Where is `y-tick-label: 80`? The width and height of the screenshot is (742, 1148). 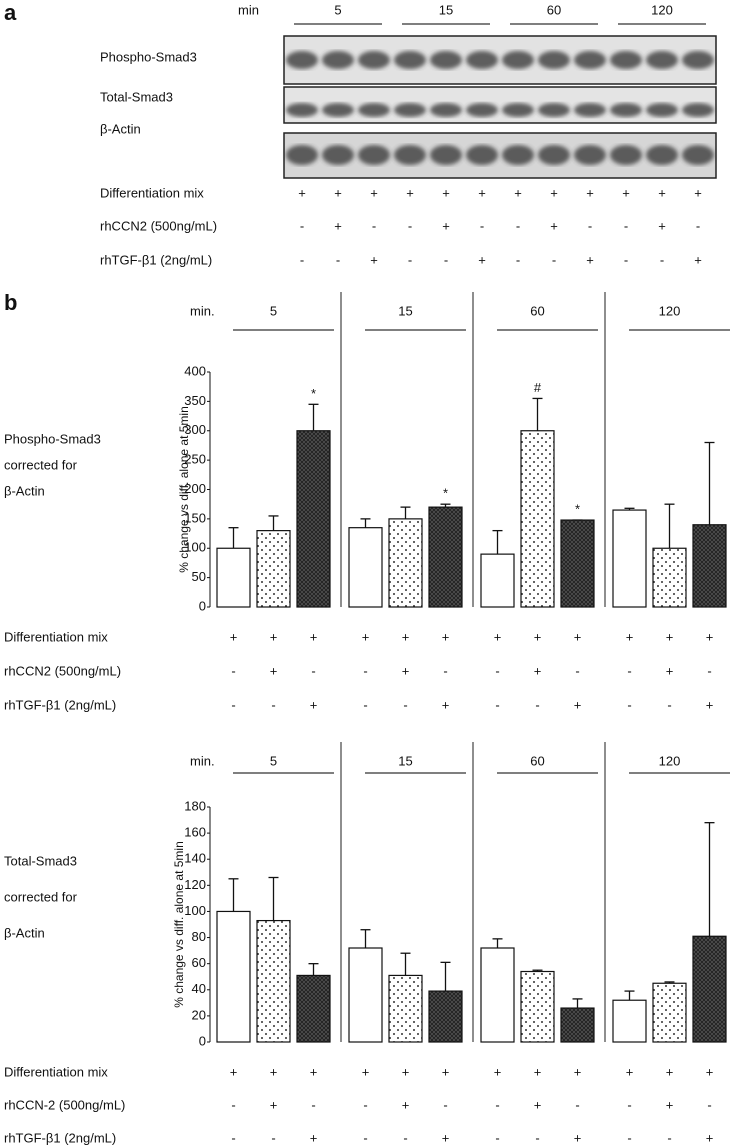 y-tick-label: 80 is located at coordinates (199, 936).